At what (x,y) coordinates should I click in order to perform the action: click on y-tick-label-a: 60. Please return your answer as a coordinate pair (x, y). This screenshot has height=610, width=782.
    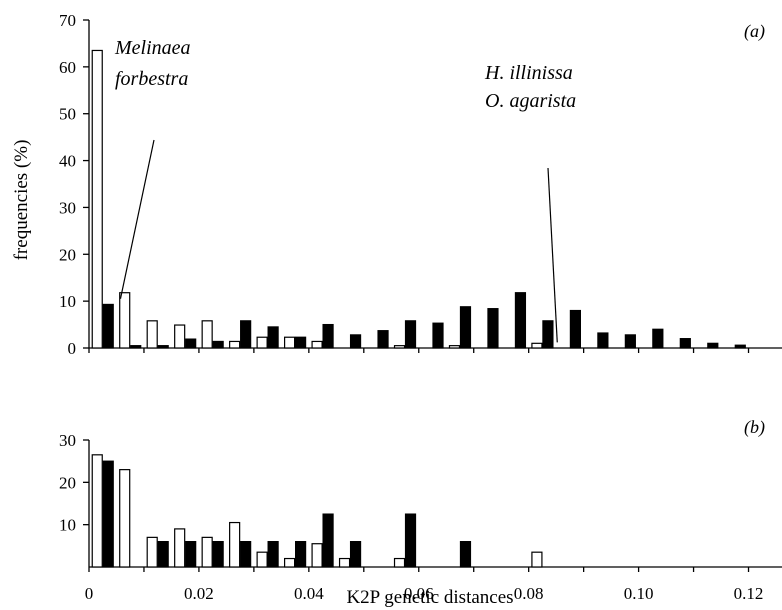
    Looking at the image, I should click on (67, 67).